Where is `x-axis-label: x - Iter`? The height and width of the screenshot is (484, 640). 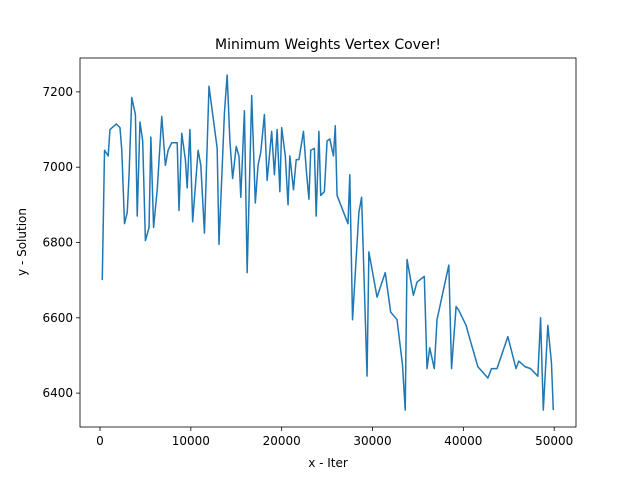 x-axis-label: x - Iter is located at coordinates (328, 463).